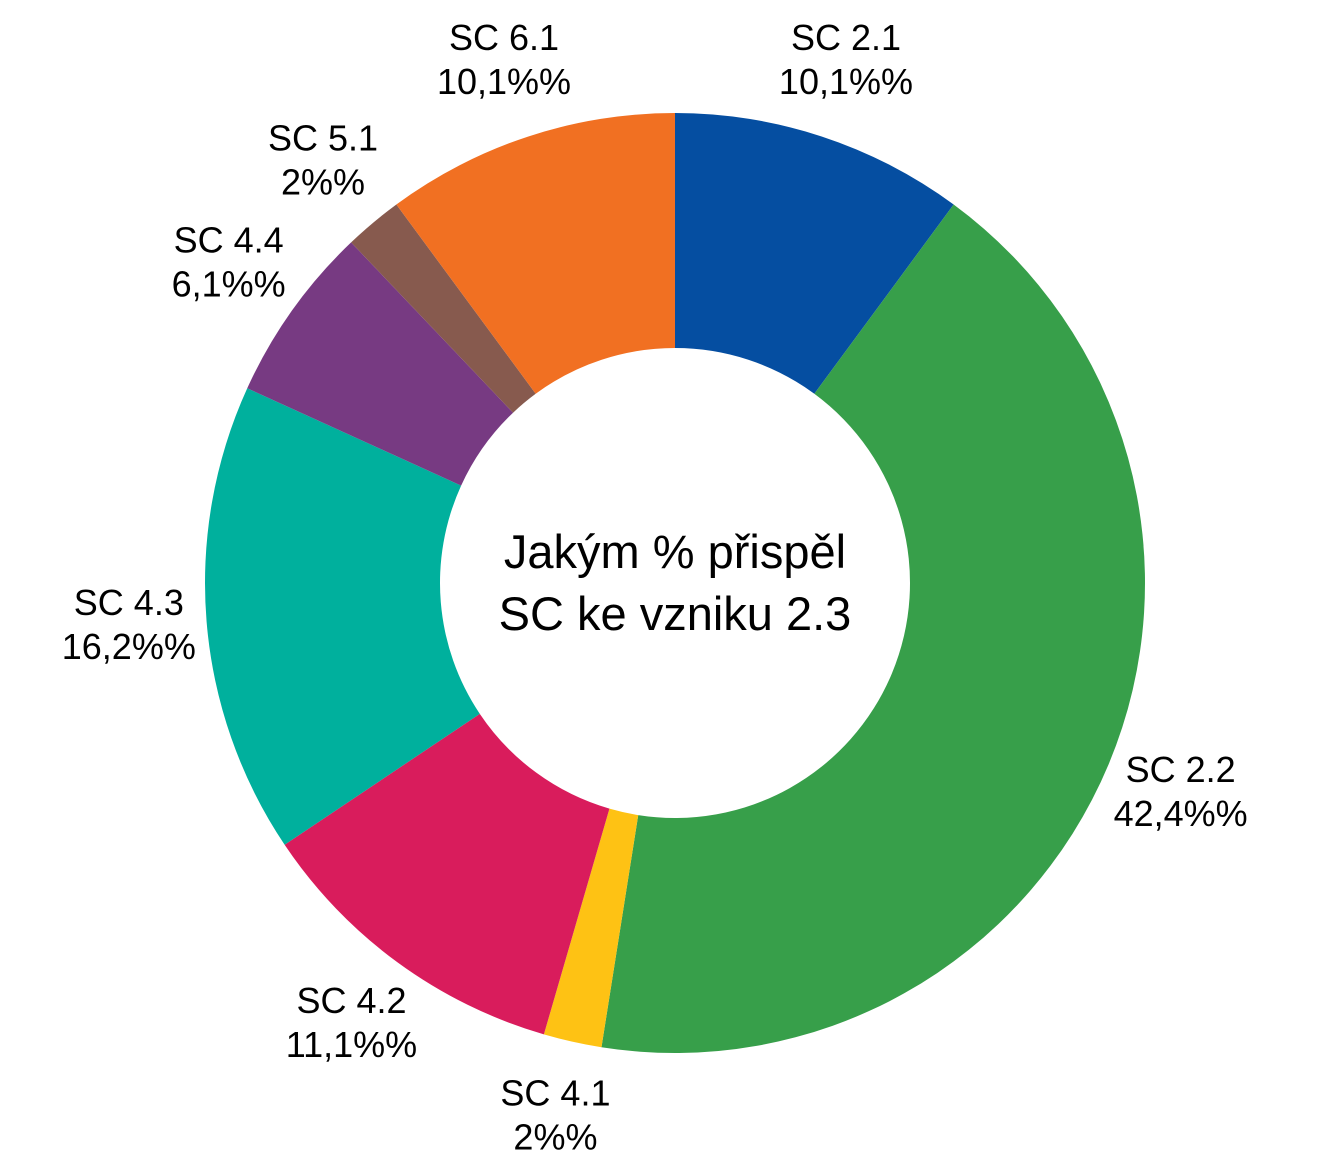 The image size is (1318, 1153). Describe the element at coordinates (323, 137) in the screenshot. I see `slice-label: SC 5.1` at that location.